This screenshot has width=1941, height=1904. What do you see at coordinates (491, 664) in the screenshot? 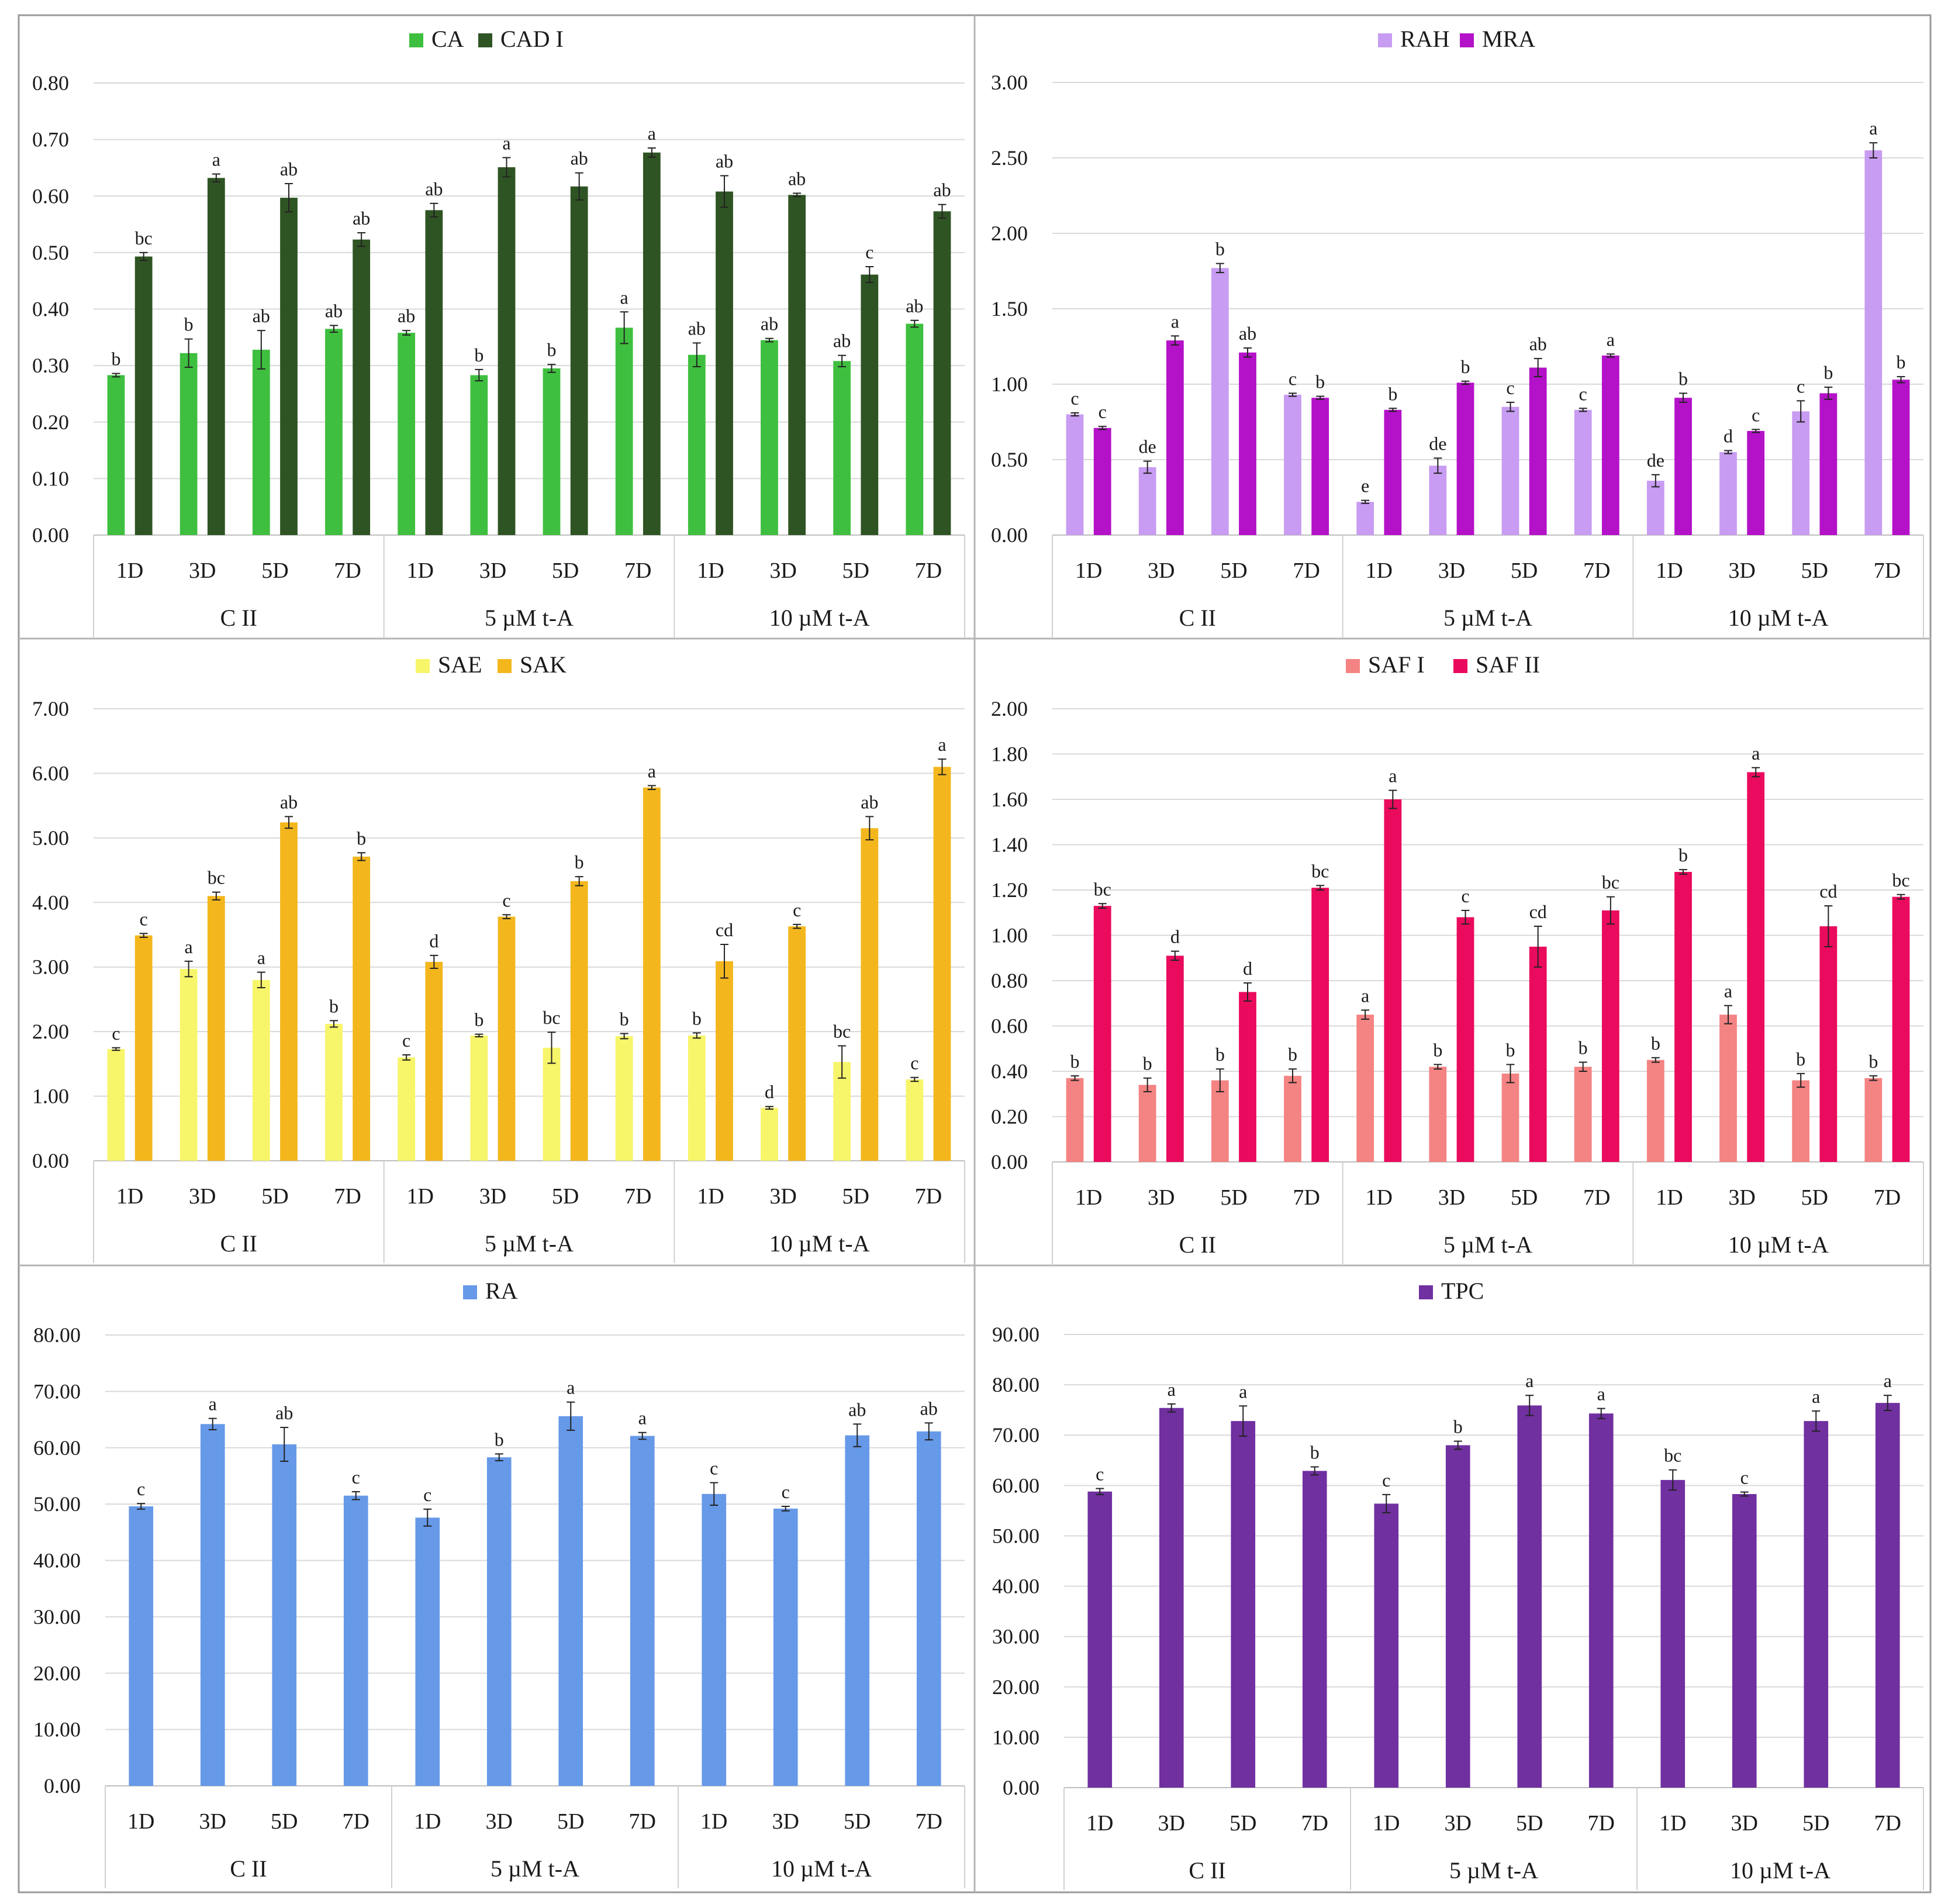
I see `legend: SAE SAK` at bounding box center [491, 664].